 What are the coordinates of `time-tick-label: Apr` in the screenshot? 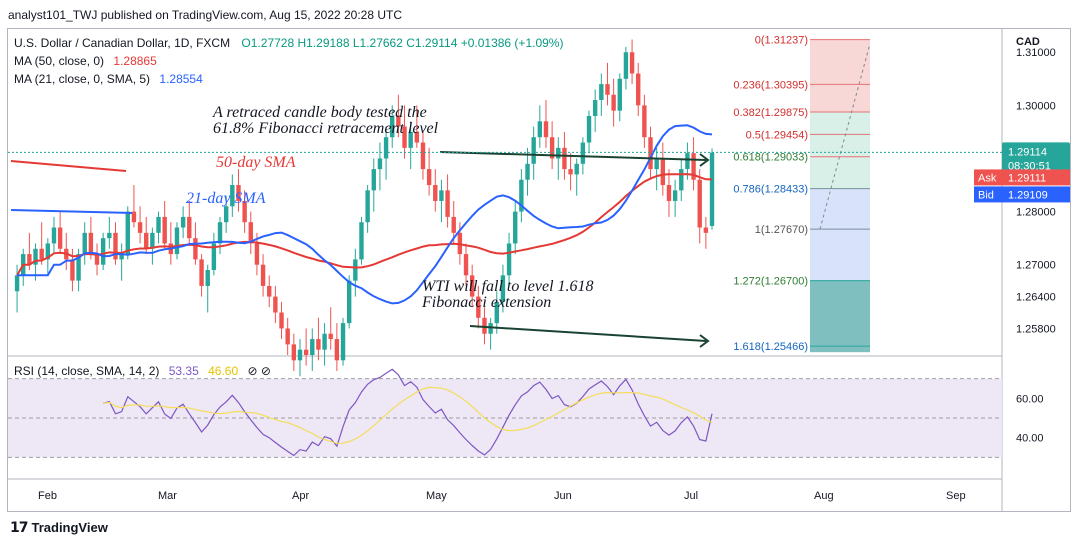 It's located at (300, 496).